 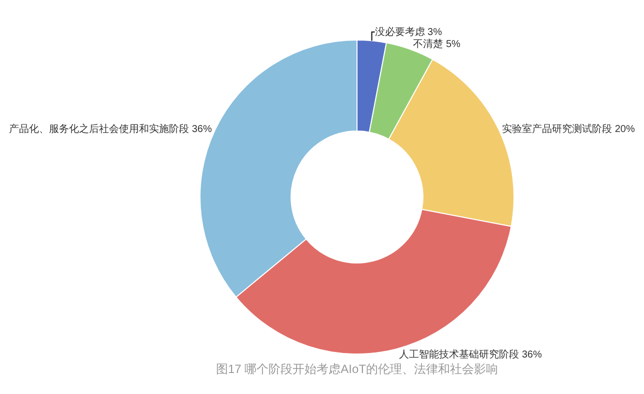 What do you see at coordinates (437, 44) in the screenshot?
I see `slice-label: 不清楚 5%` at bounding box center [437, 44].